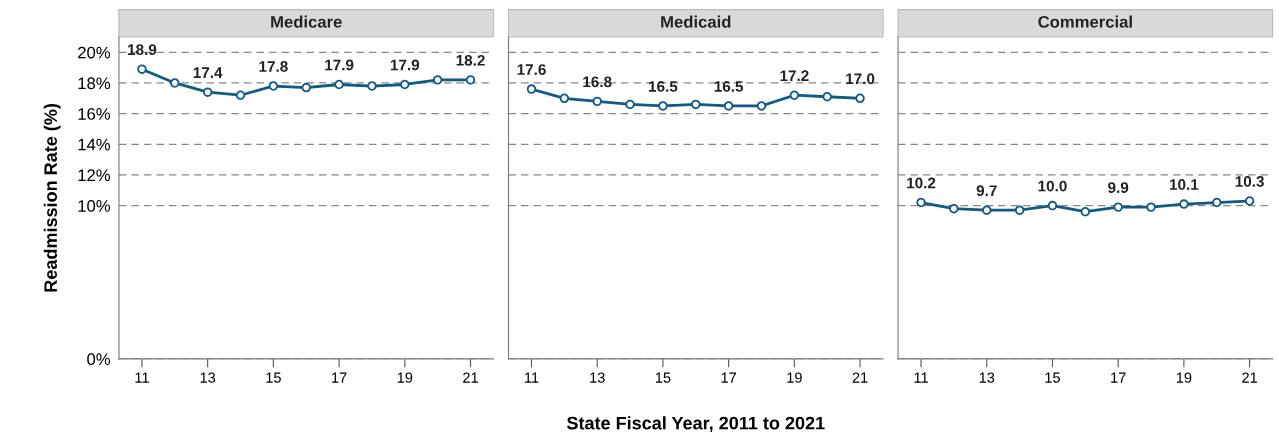  I want to click on y-tick-label: 18%, so click(94, 83).